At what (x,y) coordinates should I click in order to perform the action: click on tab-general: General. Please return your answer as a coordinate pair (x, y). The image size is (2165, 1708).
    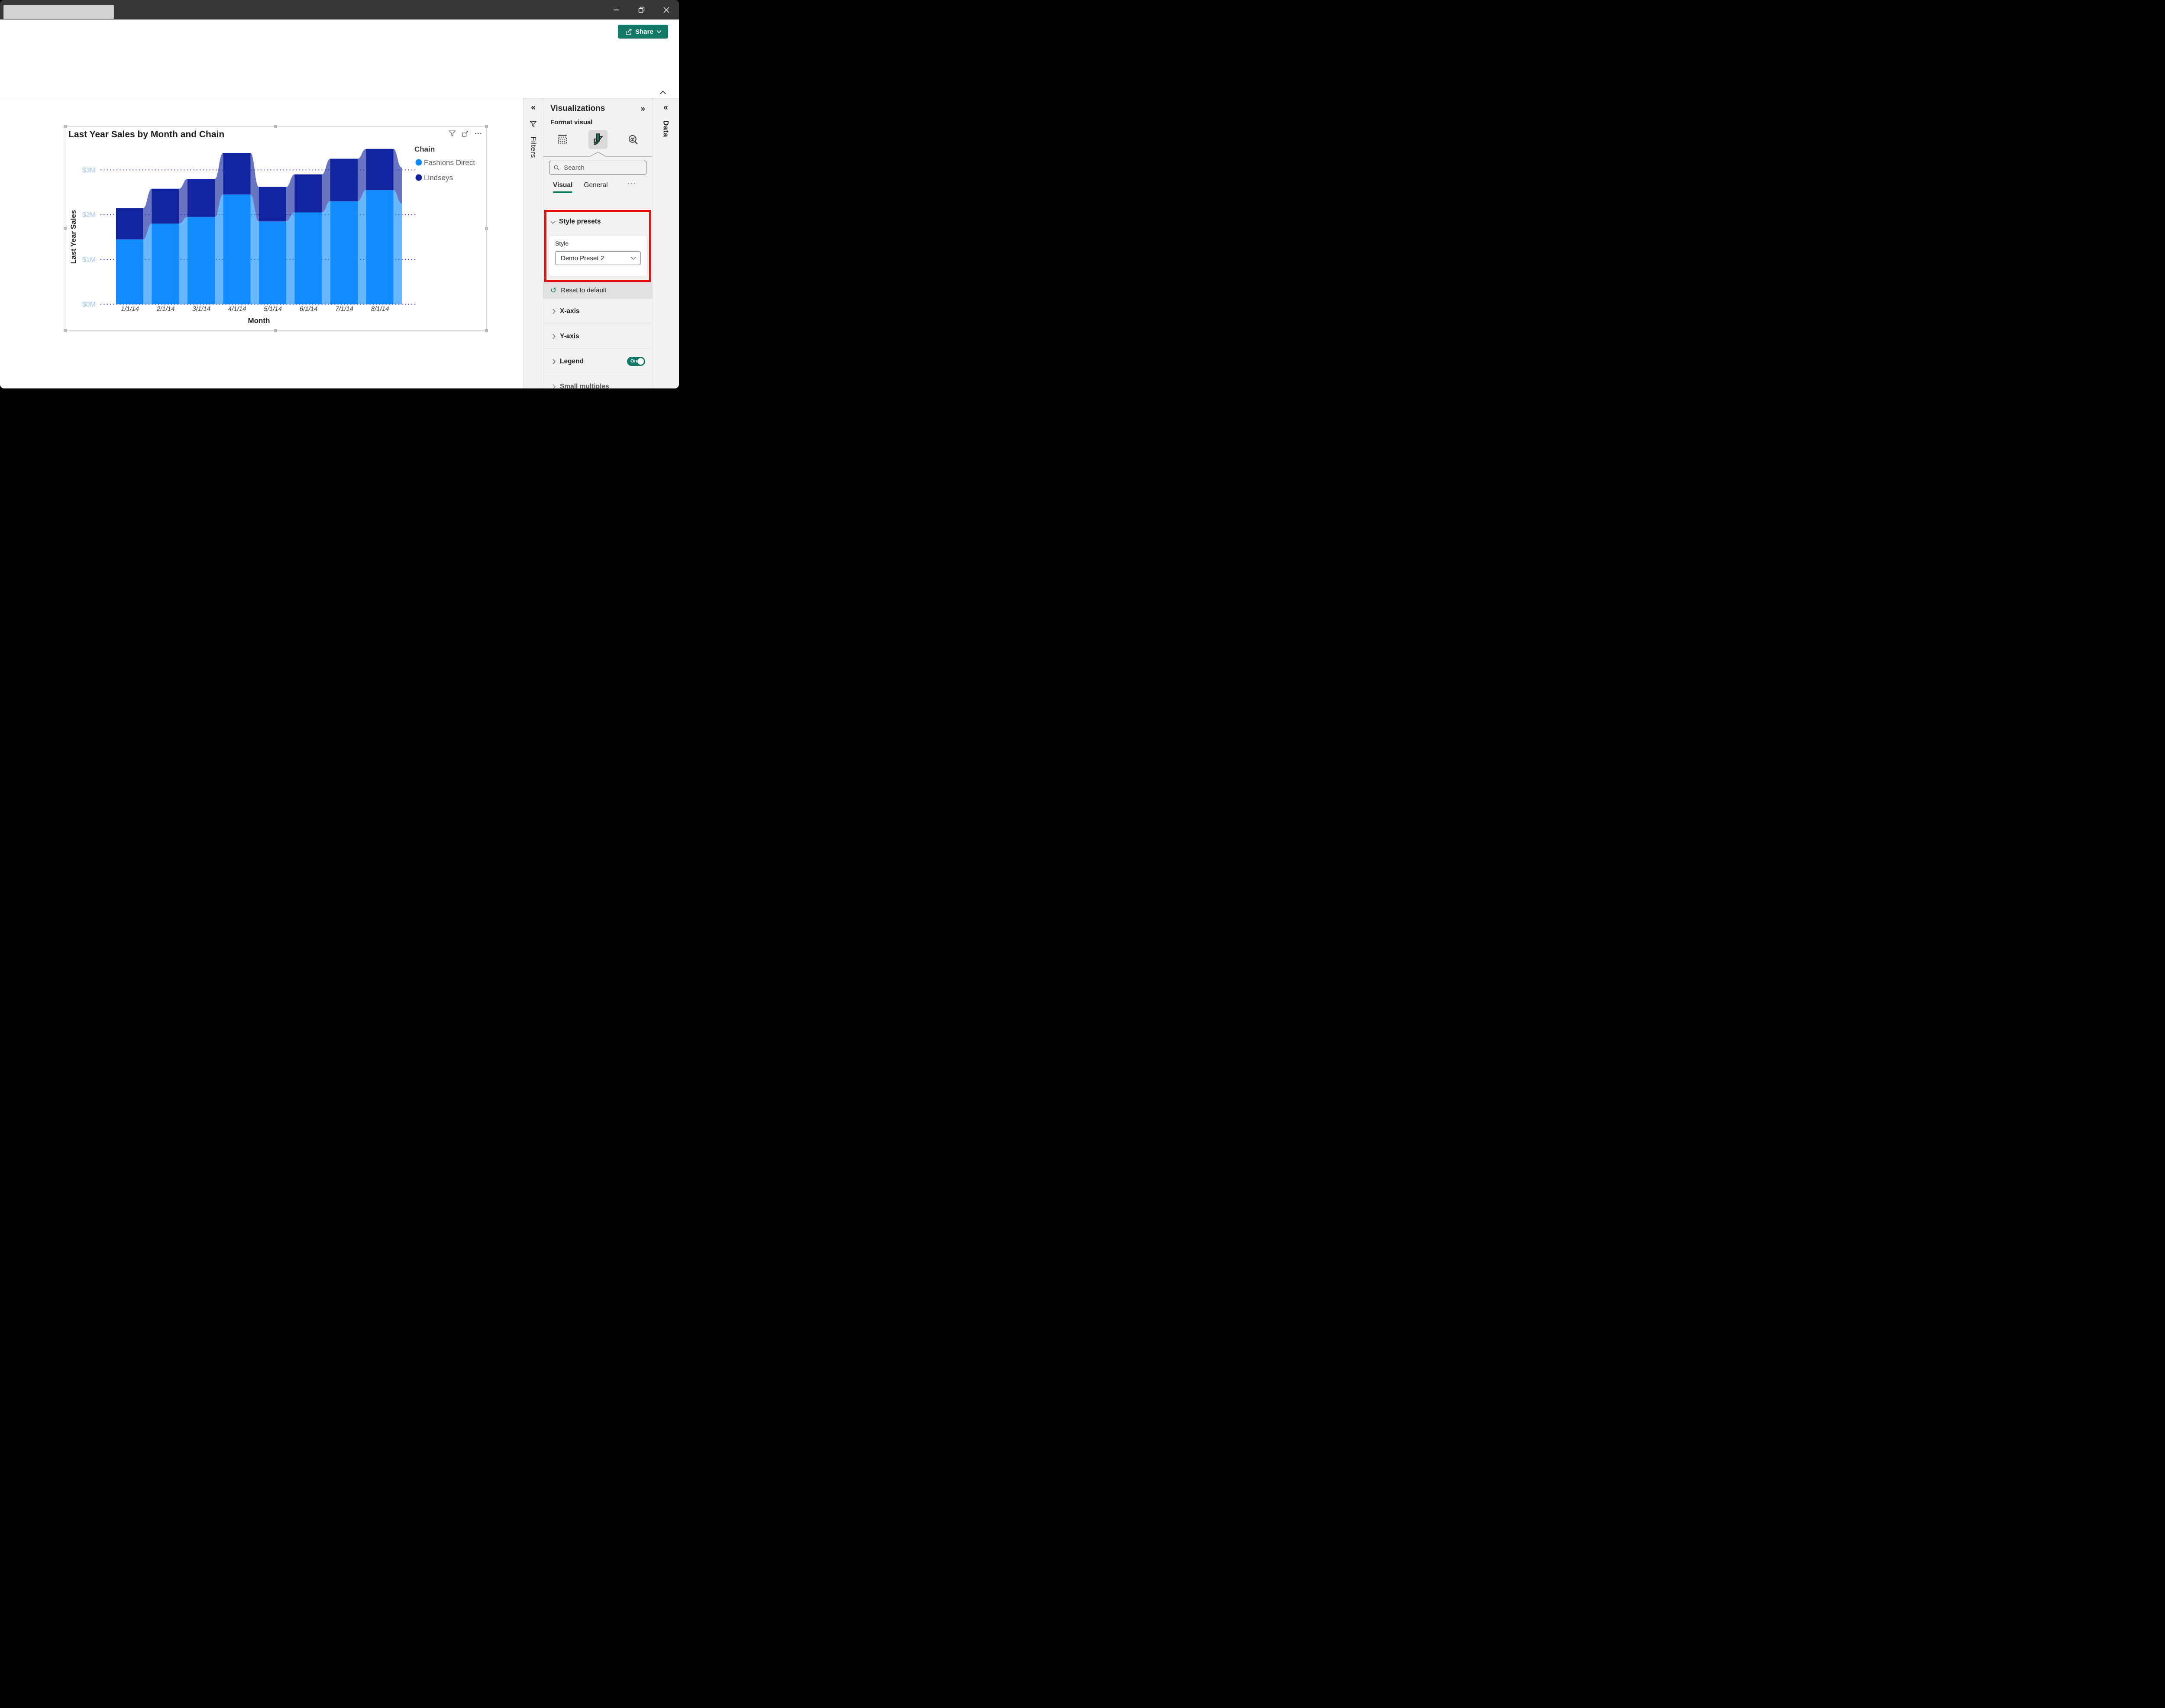
    Looking at the image, I should click on (596, 185).